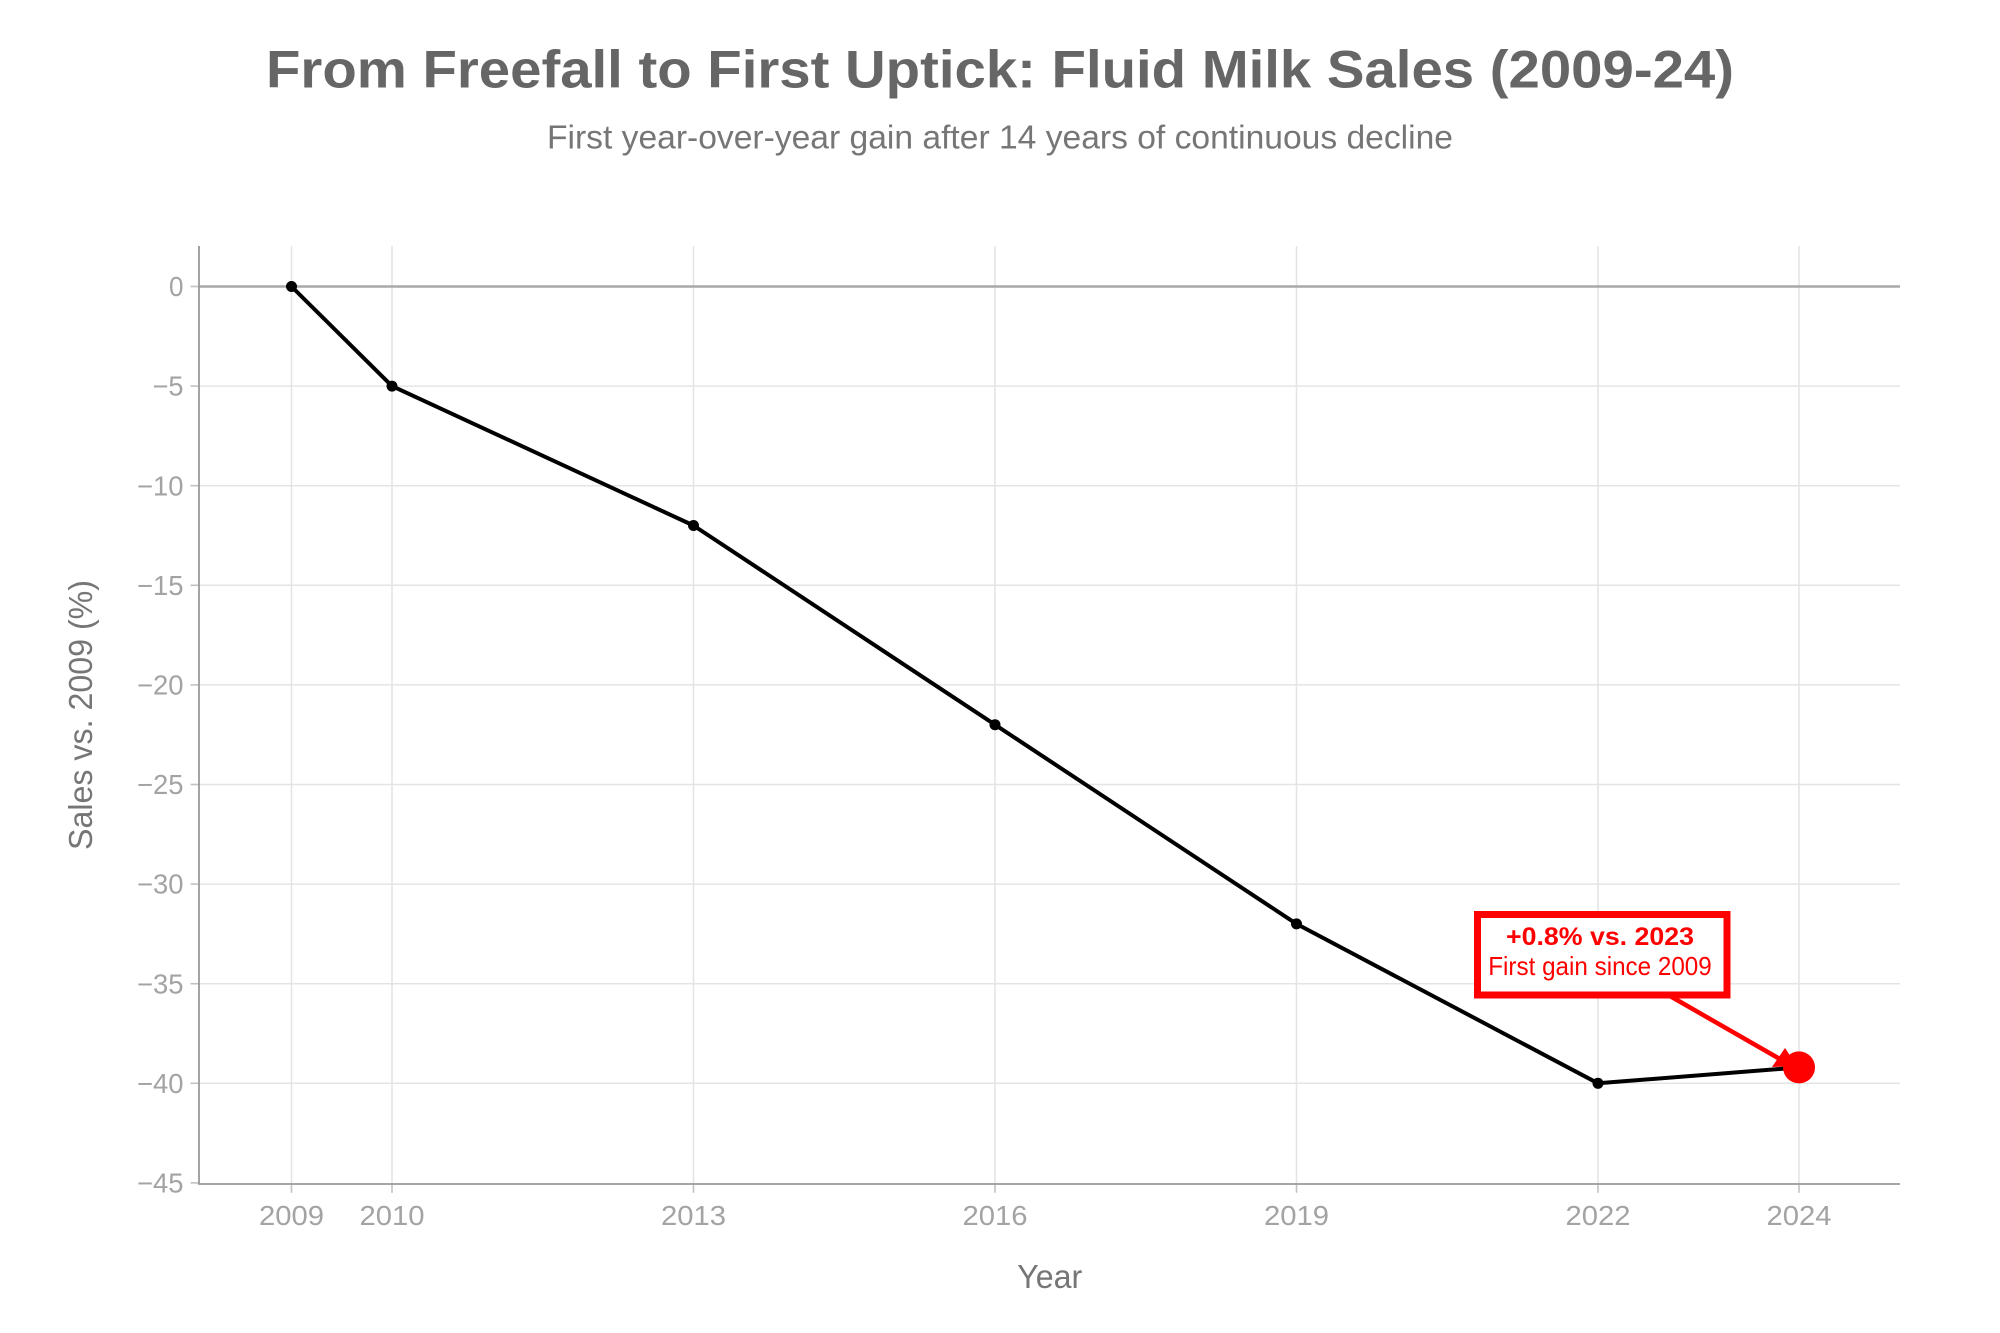 The width and height of the screenshot is (2000, 1333). Describe the element at coordinates (995, 1215) in the screenshot. I see `svg-text: 2016` at that location.